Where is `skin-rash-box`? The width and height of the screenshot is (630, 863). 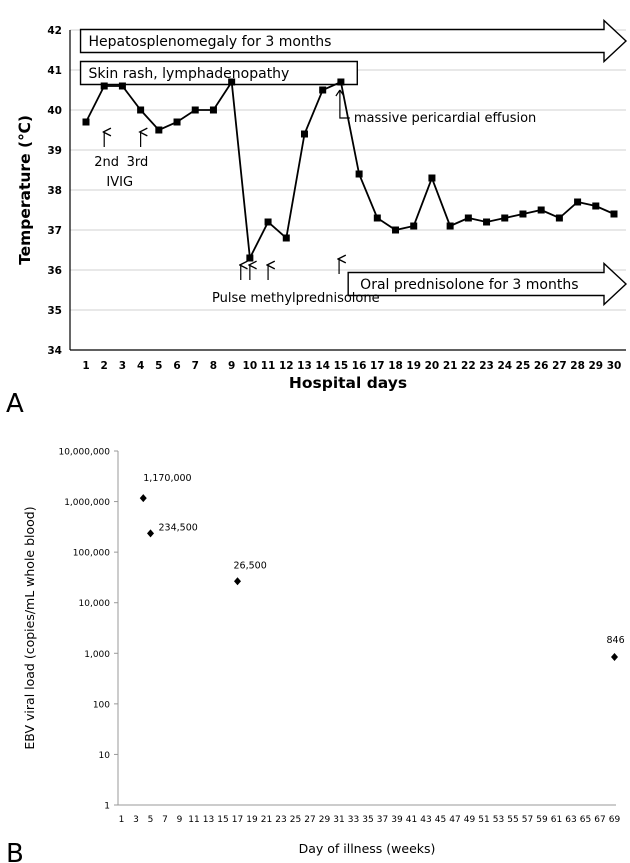
skin-rash-box is located at coordinates (218, 73).